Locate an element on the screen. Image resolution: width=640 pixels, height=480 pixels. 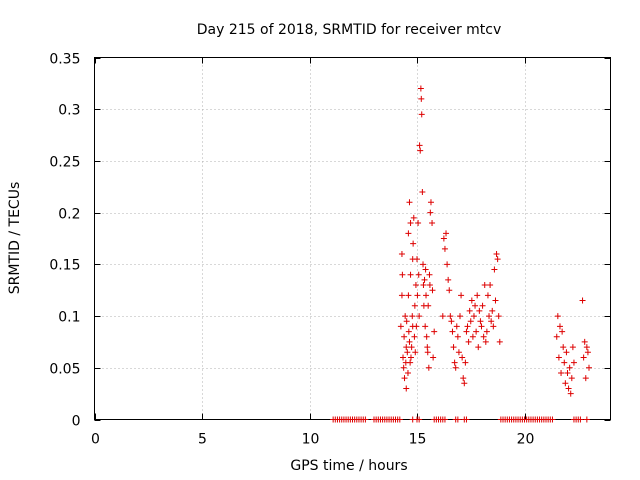
y-tick-label: 0.2 is located at coordinates (69, 215).